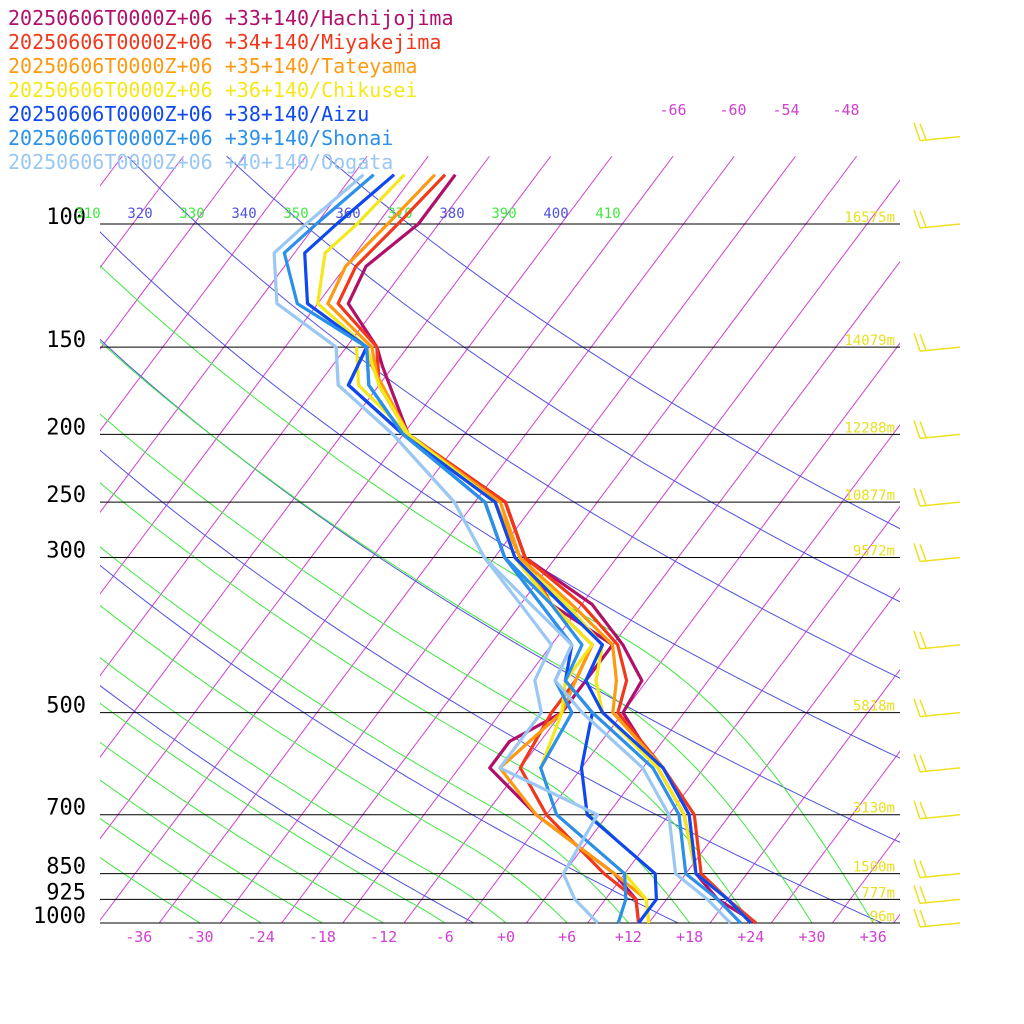 This screenshot has width=1024, height=1024. I want to click on isotherm-label: -48, so click(845, 110).